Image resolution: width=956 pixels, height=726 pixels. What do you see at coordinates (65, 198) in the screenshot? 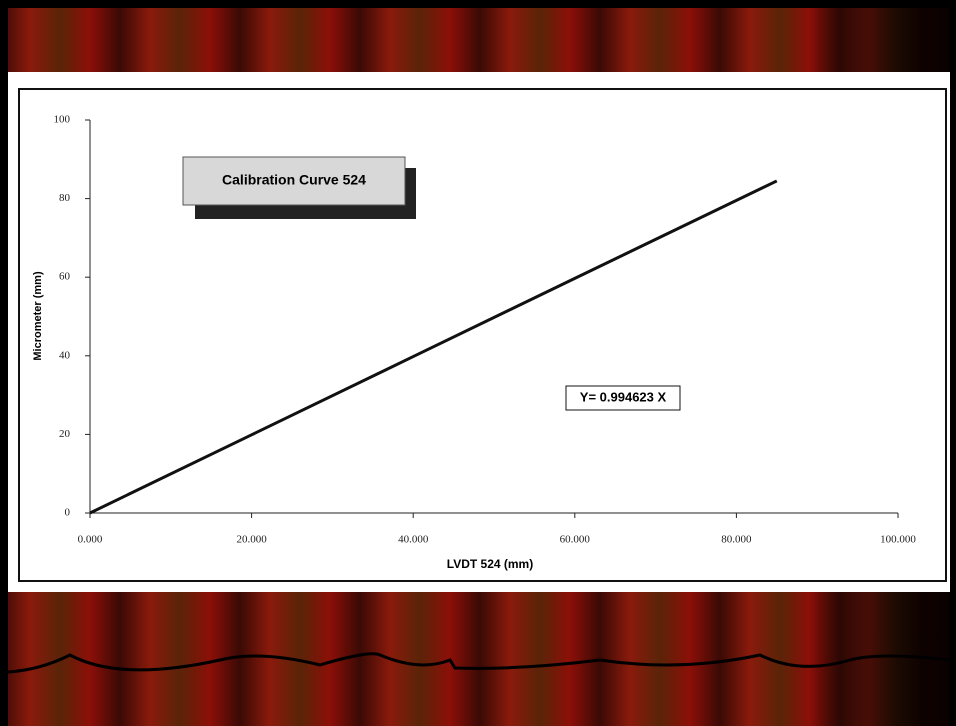
I see `y-tick-label: 80` at bounding box center [65, 198].